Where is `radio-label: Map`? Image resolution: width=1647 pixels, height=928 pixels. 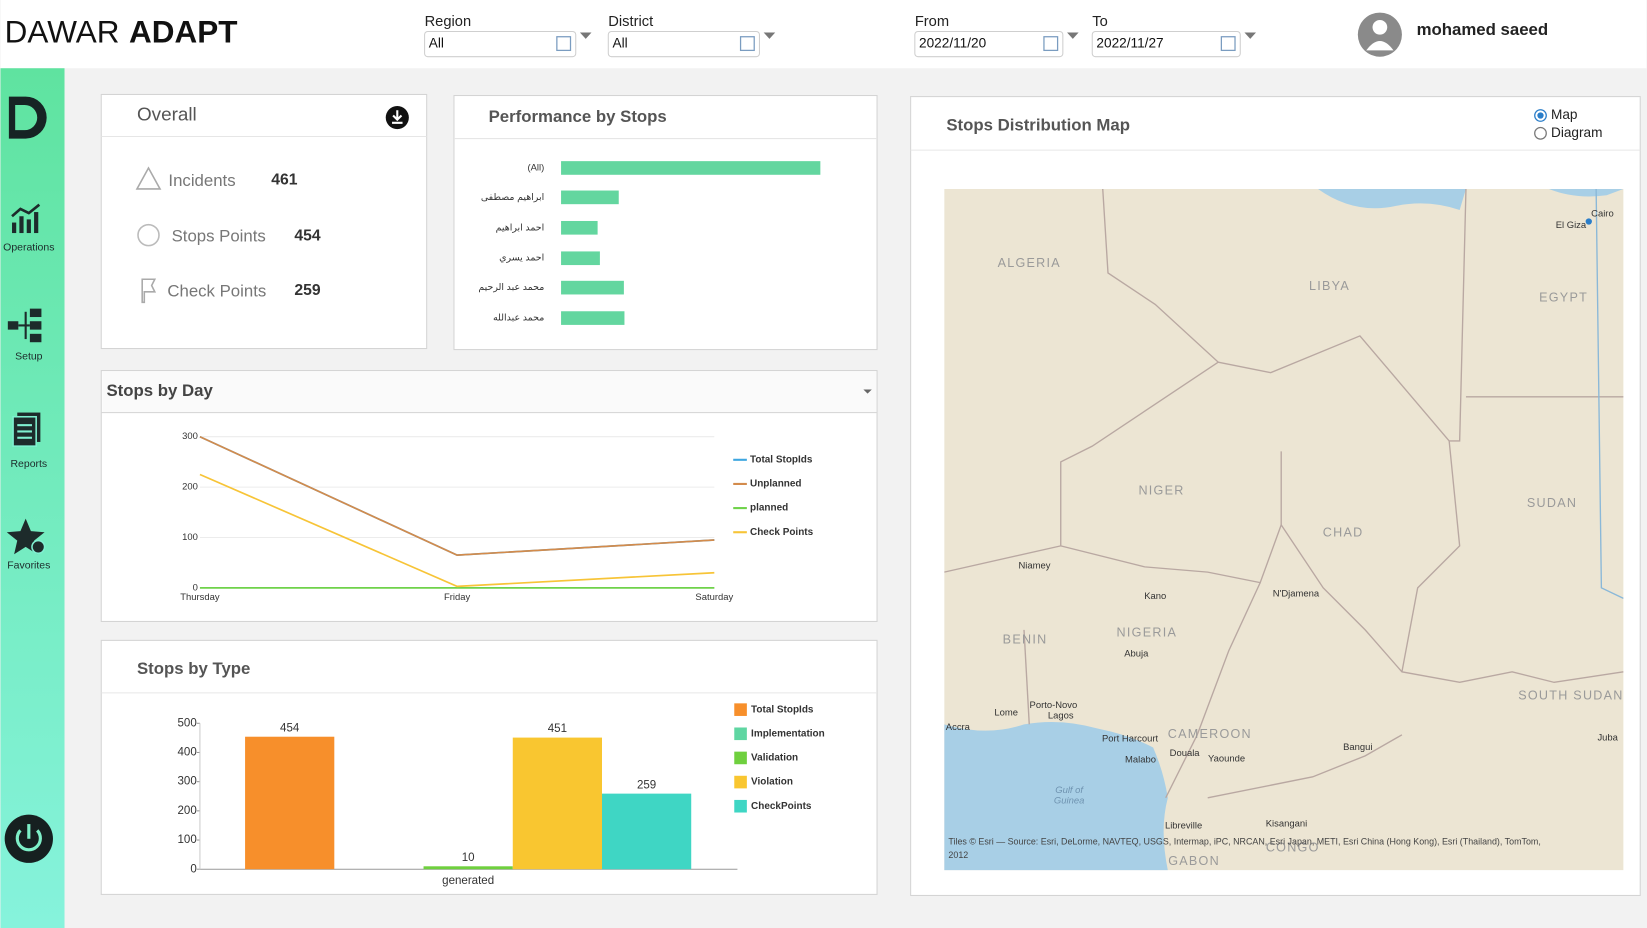 radio-label: Map is located at coordinates (1564, 114).